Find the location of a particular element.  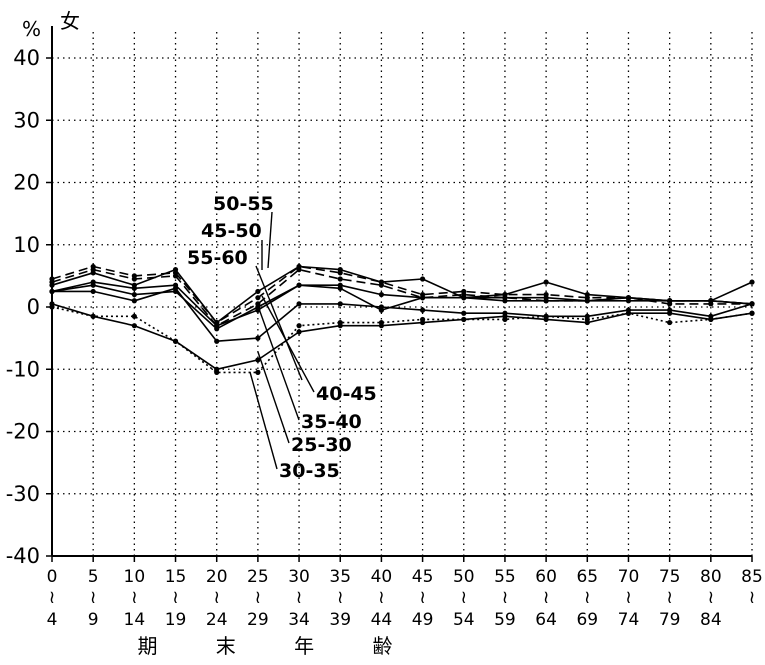

x-tick-label-start: 0 is located at coordinates (52, 577).